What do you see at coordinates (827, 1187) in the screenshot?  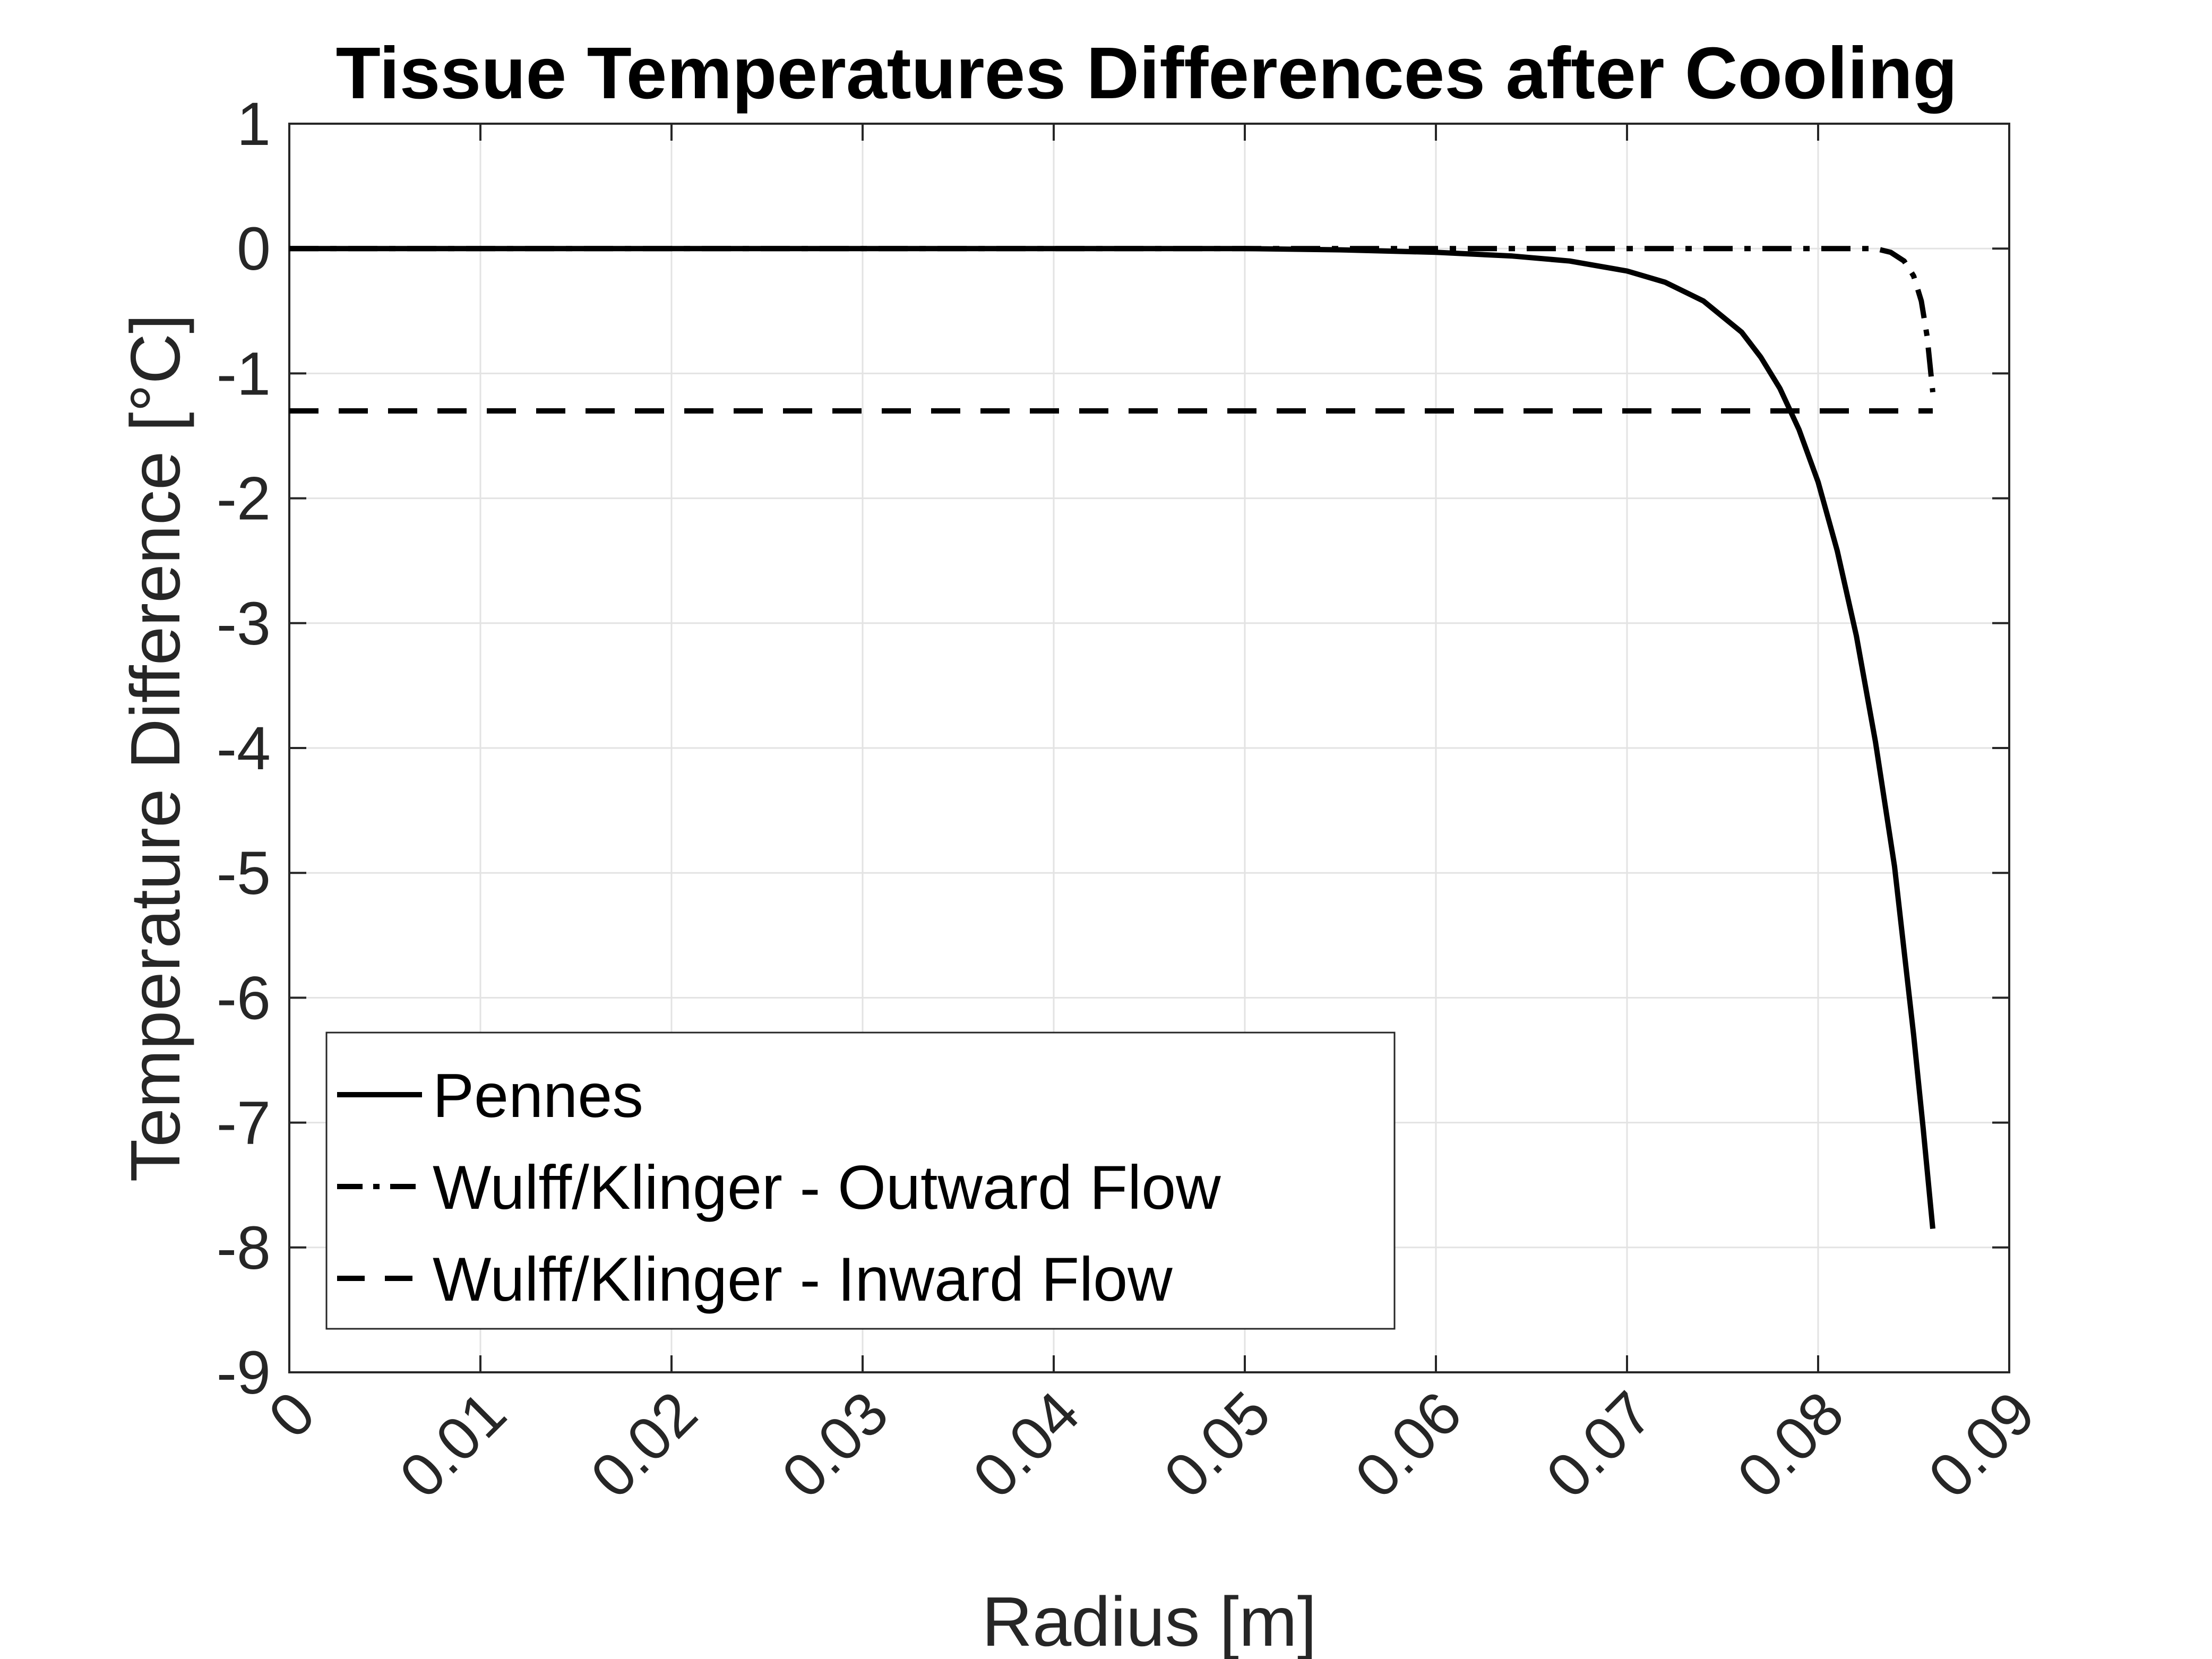 I see `legend-entry-label: Wulff/Klinger - Outward Flow` at bounding box center [827, 1187].